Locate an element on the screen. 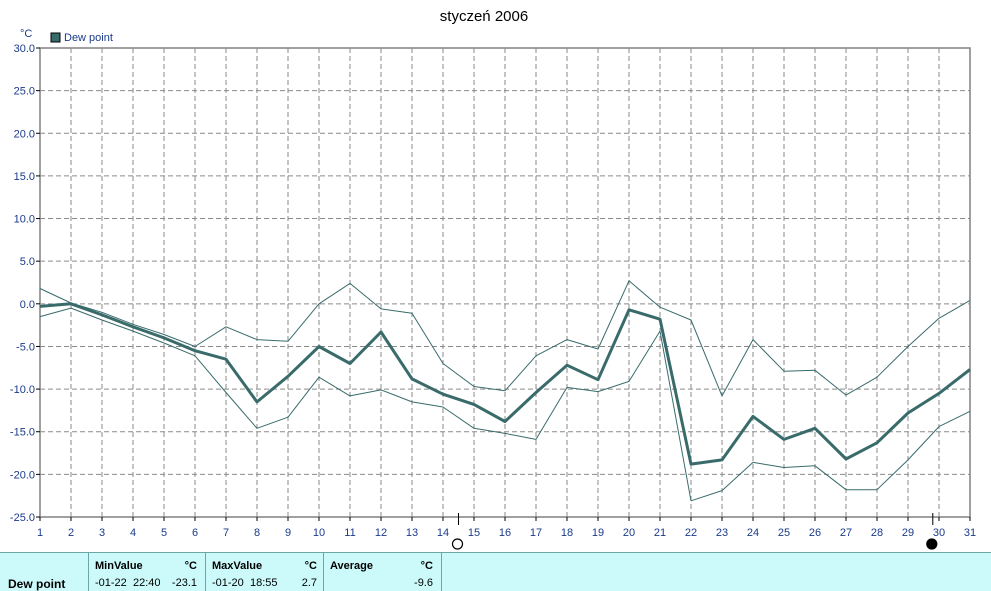 The width and height of the screenshot is (991, 591). stats-max-cell: MaxValue °C -01-20 18:55 2.7 is located at coordinates (265, 572).